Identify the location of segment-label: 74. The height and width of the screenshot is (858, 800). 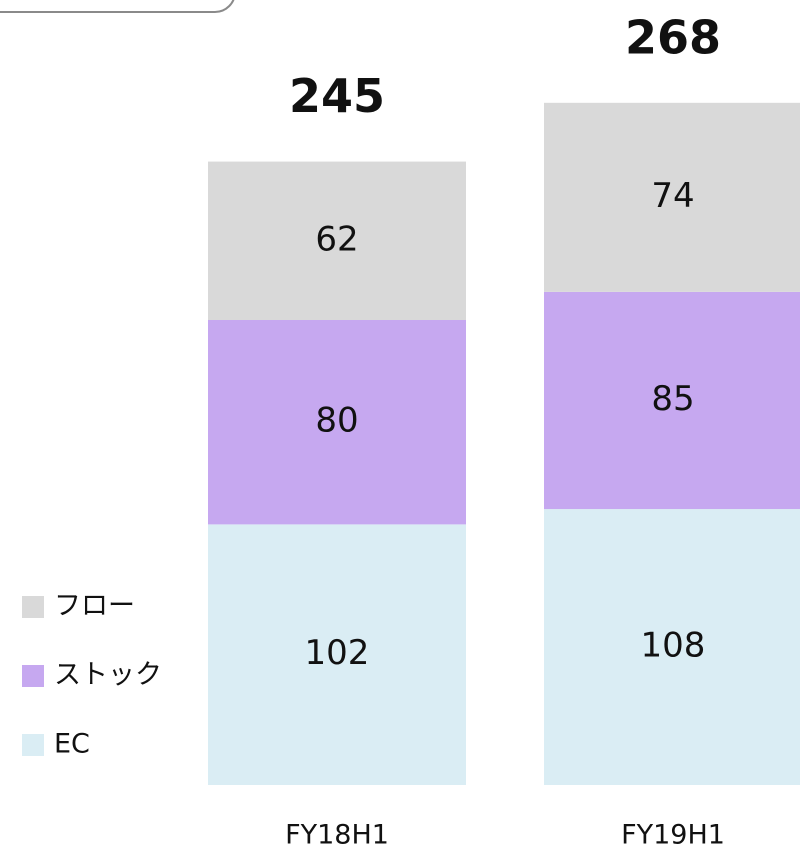
(672, 196).